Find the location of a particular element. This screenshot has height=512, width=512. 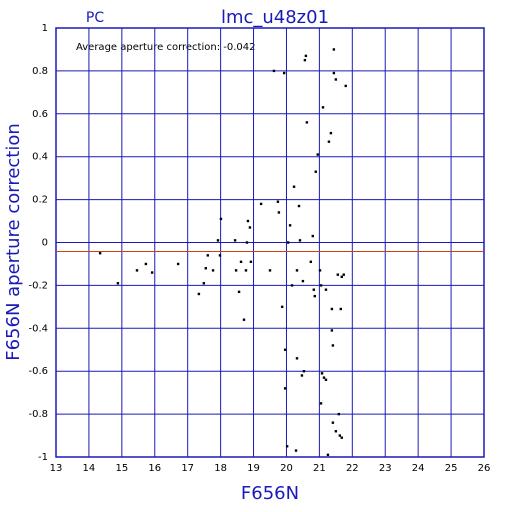

x-tick-label: 23 is located at coordinates (385, 468).